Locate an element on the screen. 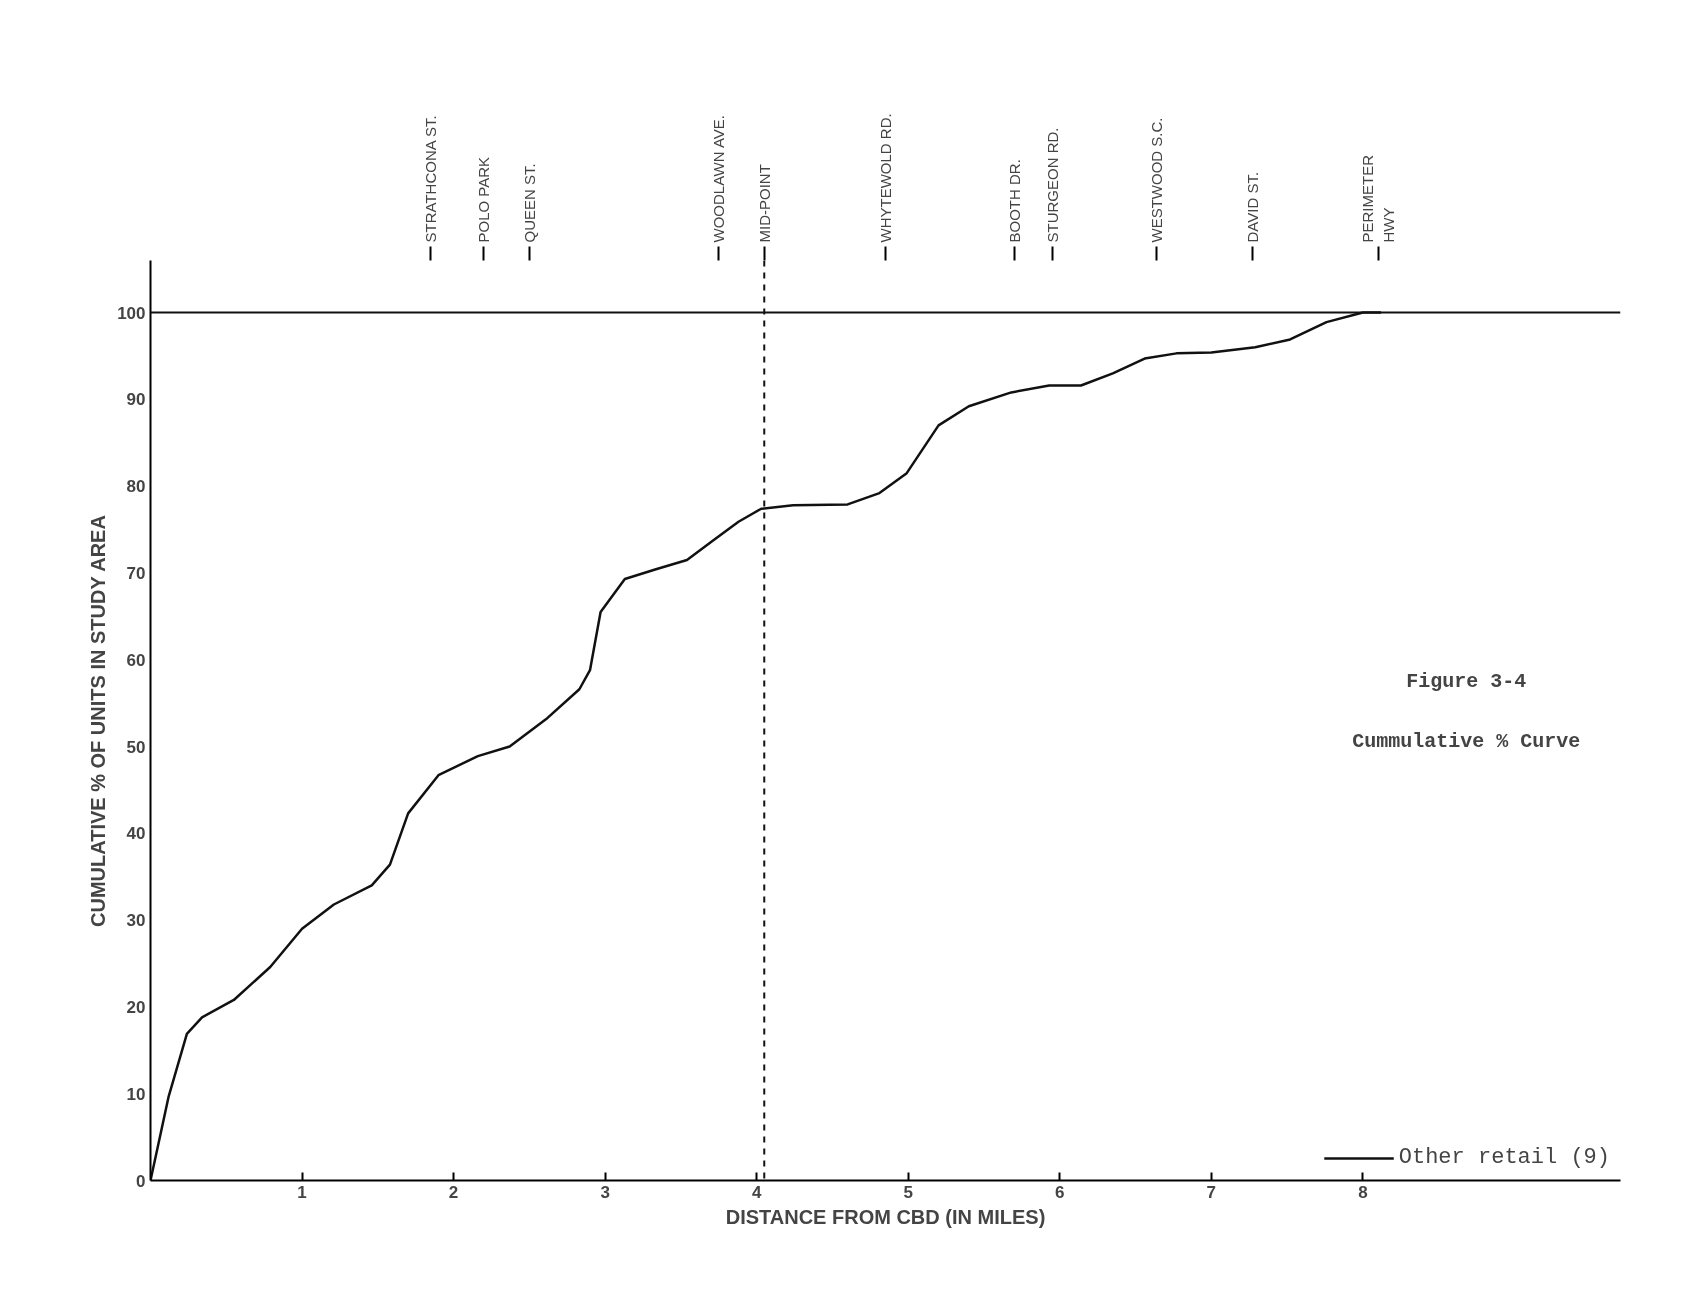 The image size is (1699, 1314). annotation: Figure 3-4 is located at coordinates (1466, 681).